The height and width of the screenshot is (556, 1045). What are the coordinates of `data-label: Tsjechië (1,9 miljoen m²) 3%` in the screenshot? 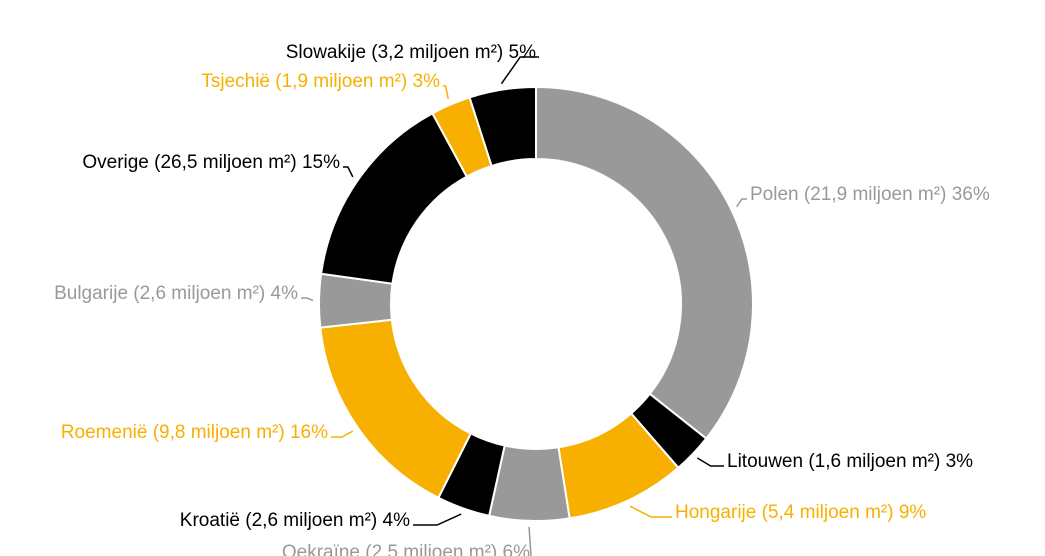 It's located at (320, 81).